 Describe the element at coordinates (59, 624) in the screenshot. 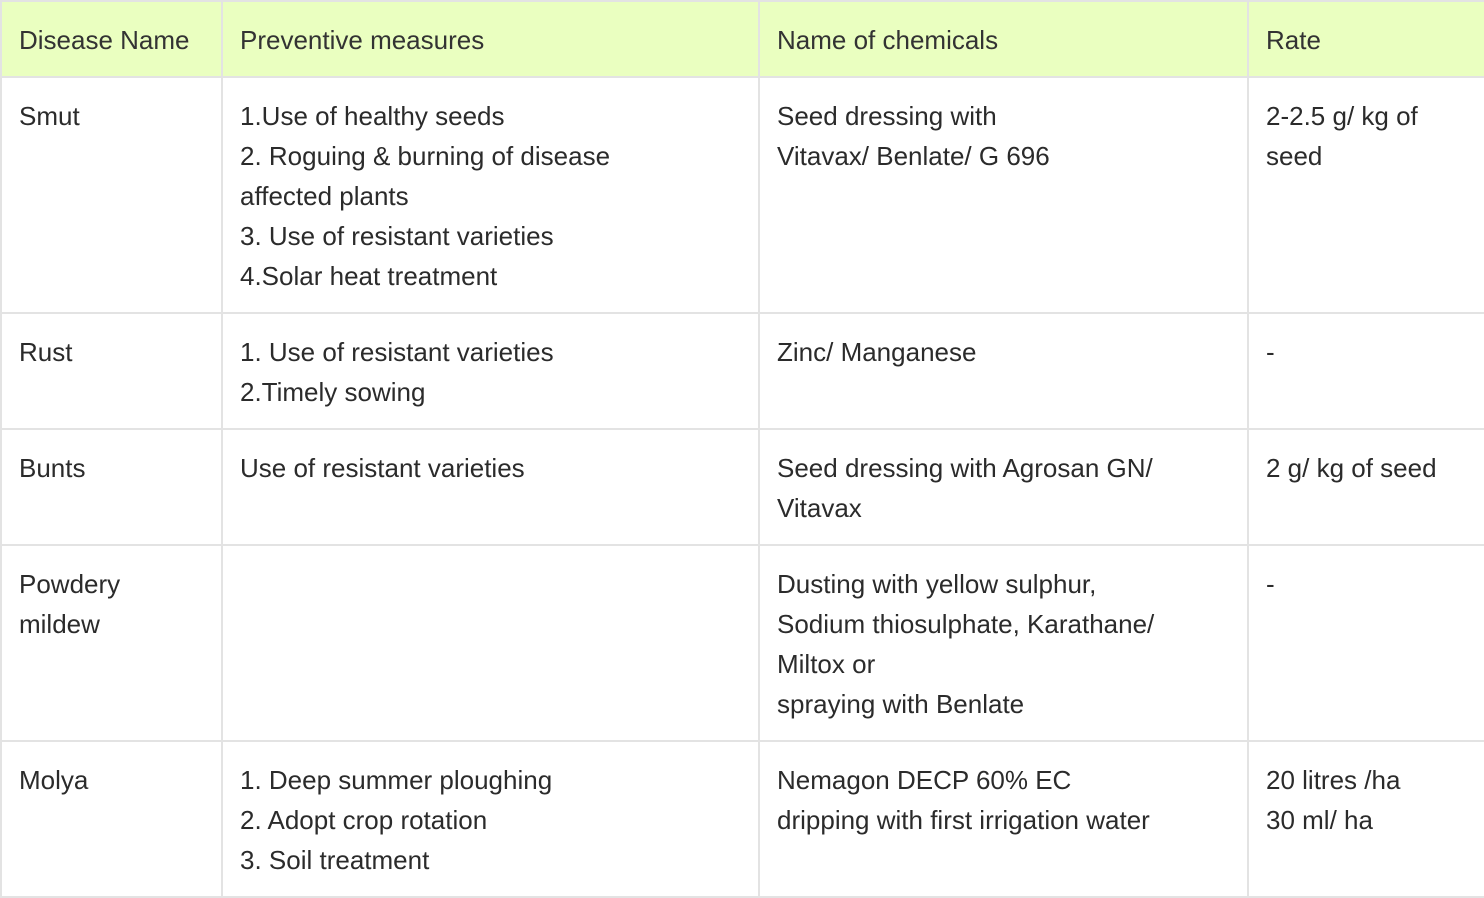

I see `cell-text: mildew` at that location.